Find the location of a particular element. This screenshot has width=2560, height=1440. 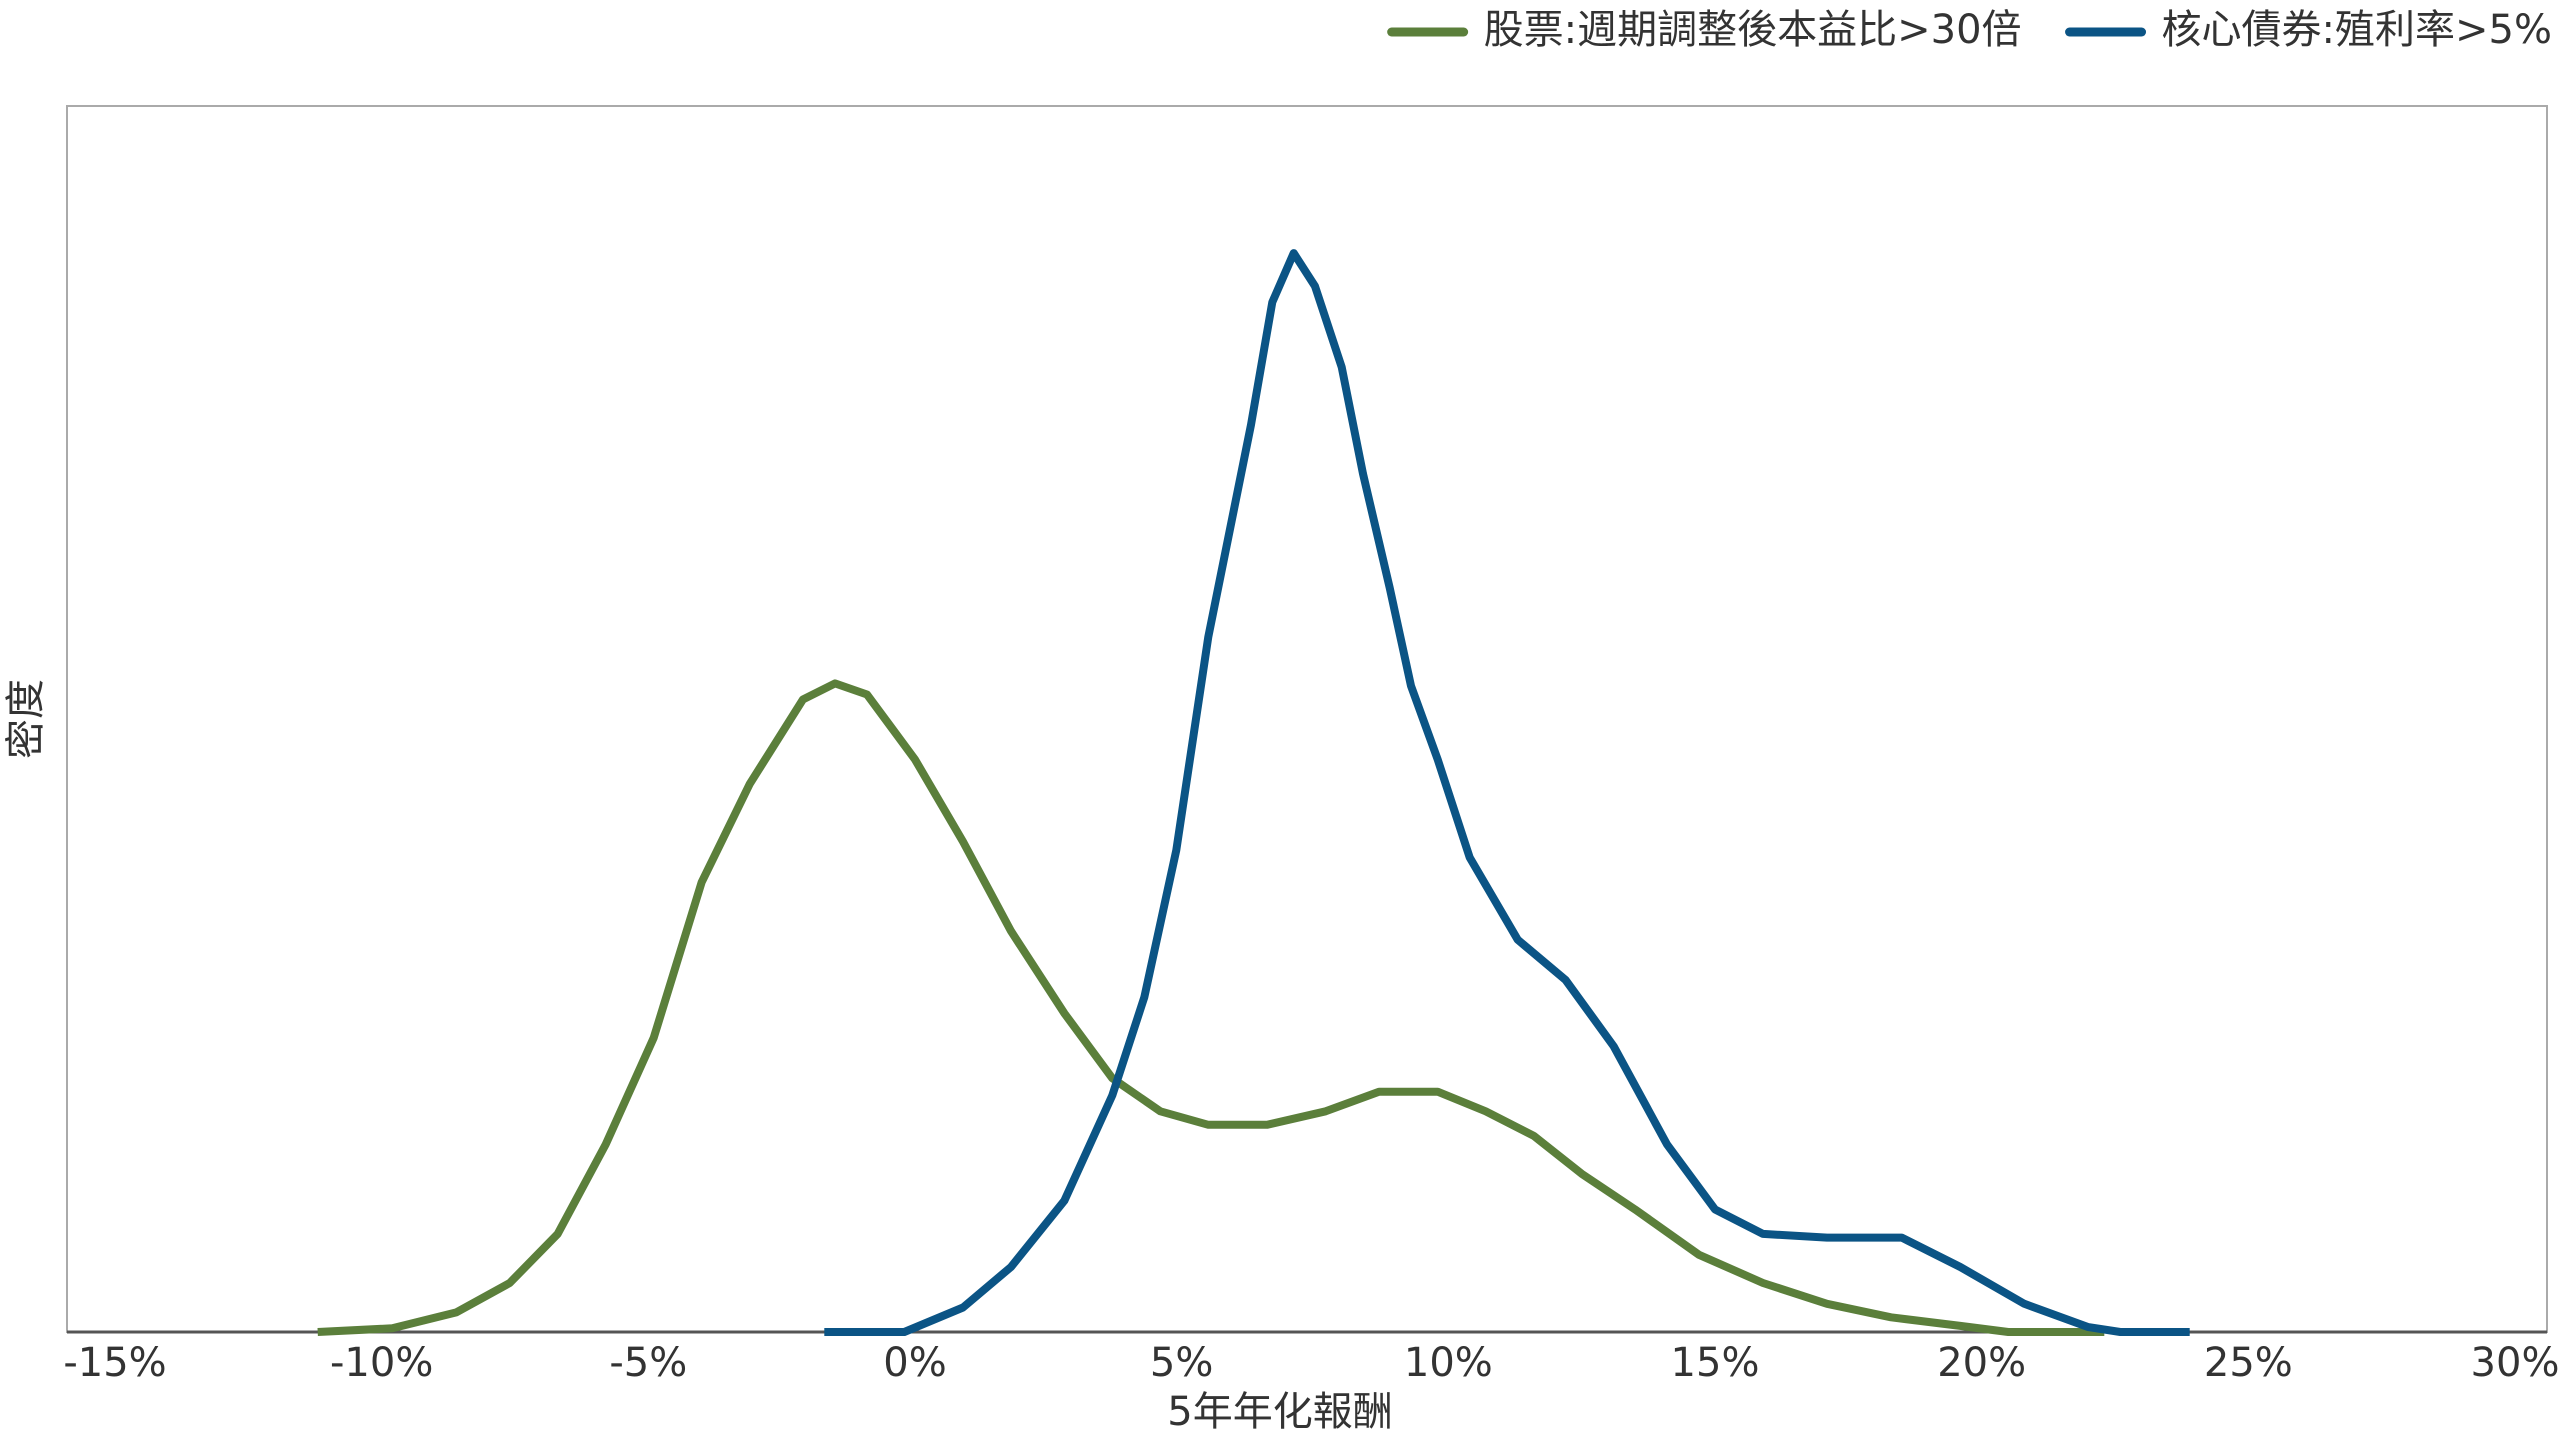

x-tick-label: -5% is located at coordinates (648, 1363).